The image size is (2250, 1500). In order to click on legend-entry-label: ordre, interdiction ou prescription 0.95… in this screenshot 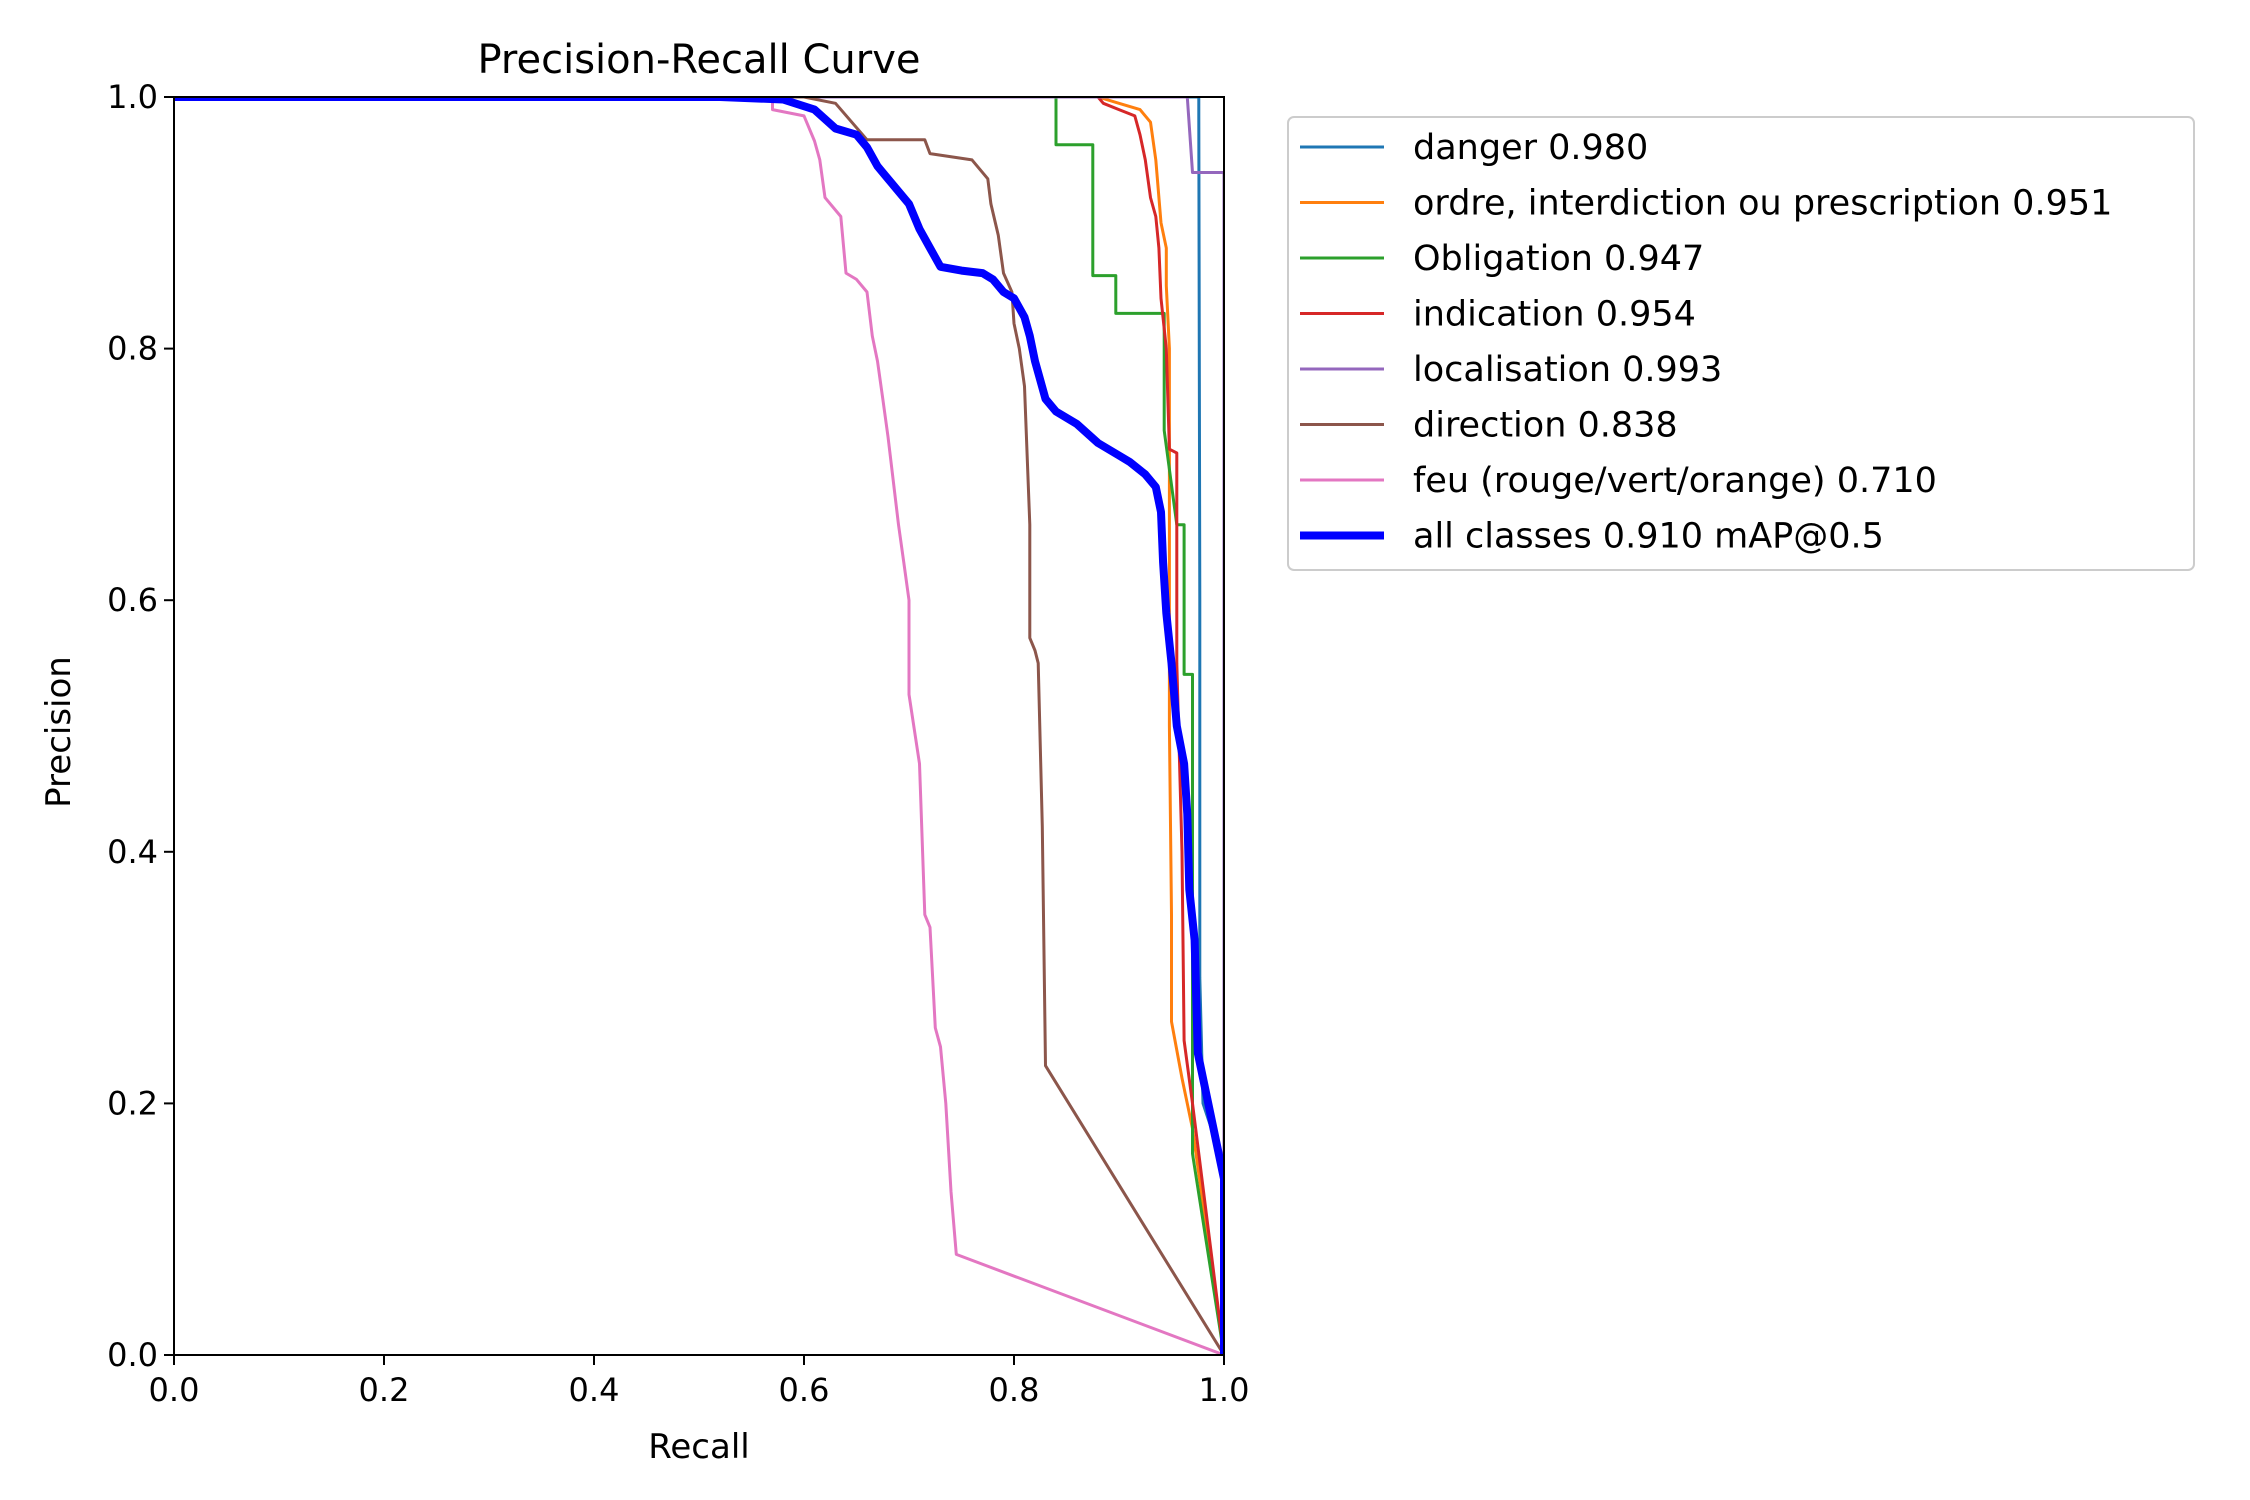, I will do `click(1762, 204)`.